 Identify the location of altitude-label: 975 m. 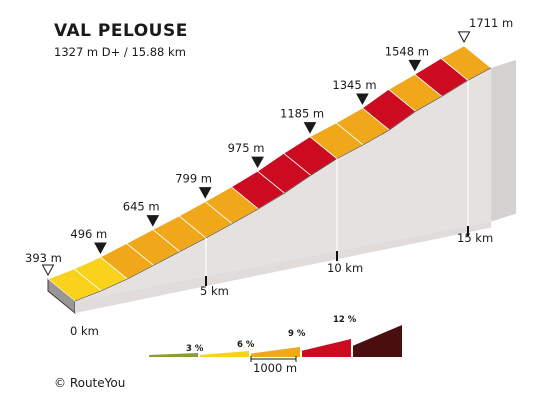
(246, 148).